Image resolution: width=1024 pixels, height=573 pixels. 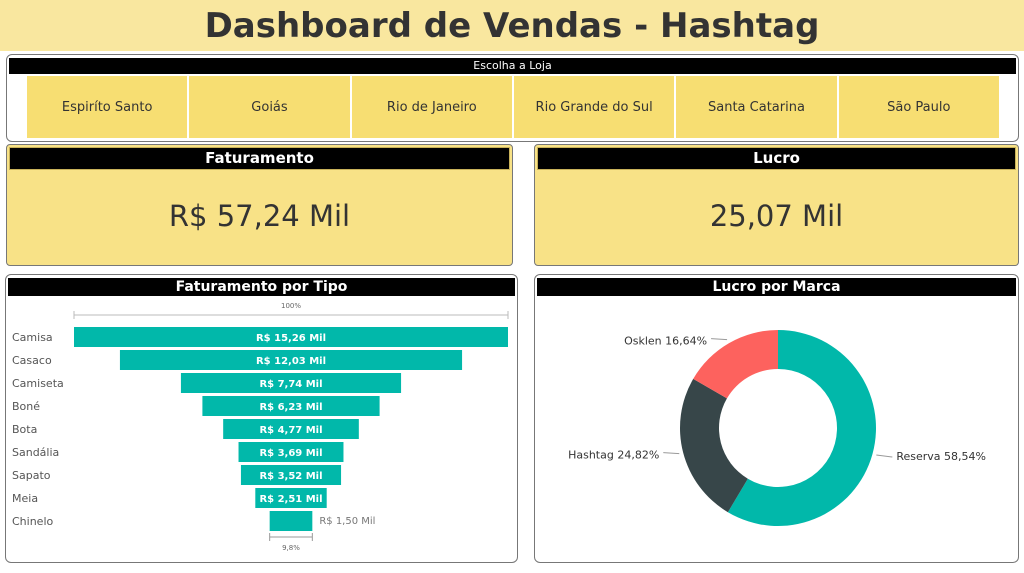 What do you see at coordinates (261, 287) in the screenshot?
I see `funnel-title: Faturamento por Tipo` at bounding box center [261, 287].